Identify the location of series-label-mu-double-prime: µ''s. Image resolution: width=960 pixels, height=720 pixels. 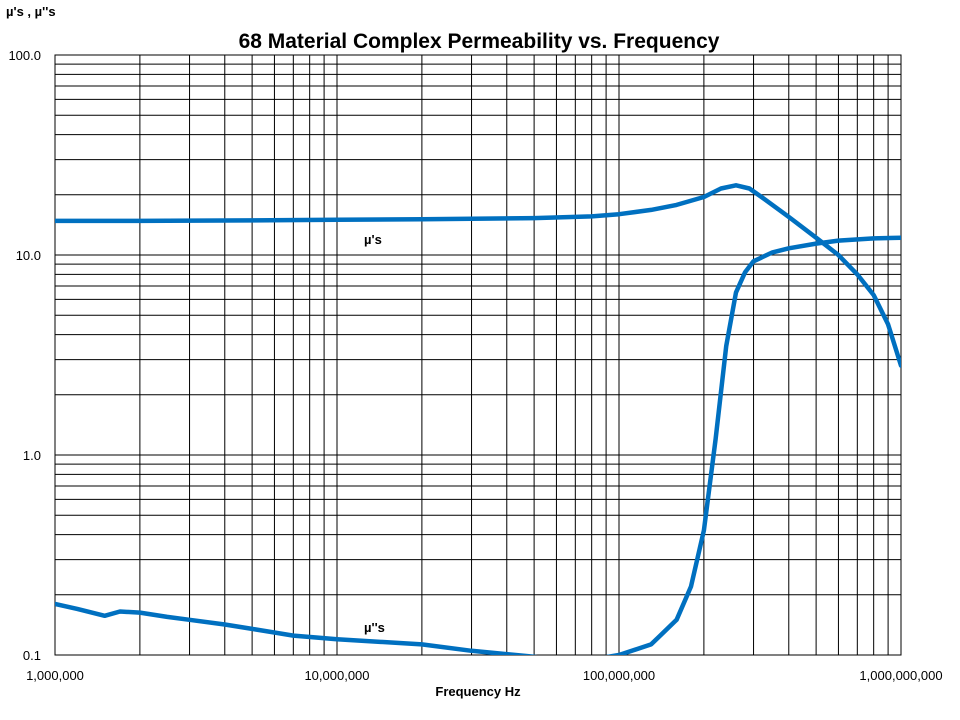
(374, 627).